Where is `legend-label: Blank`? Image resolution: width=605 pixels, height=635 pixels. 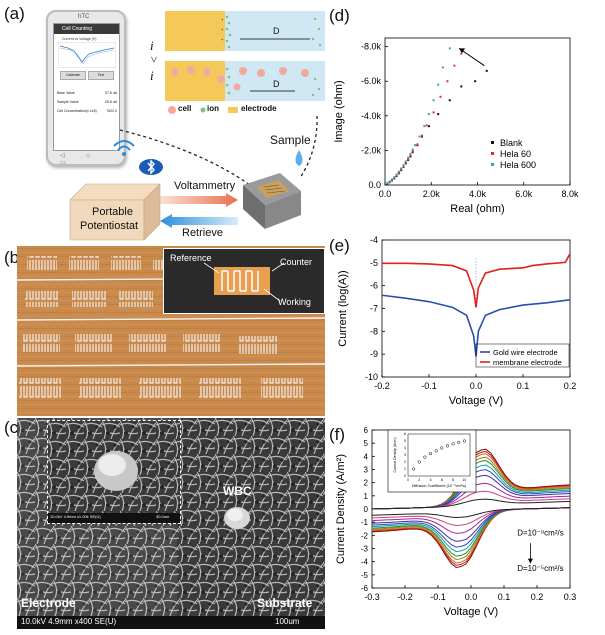 legend-label: Blank is located at coordinates (511, 143).